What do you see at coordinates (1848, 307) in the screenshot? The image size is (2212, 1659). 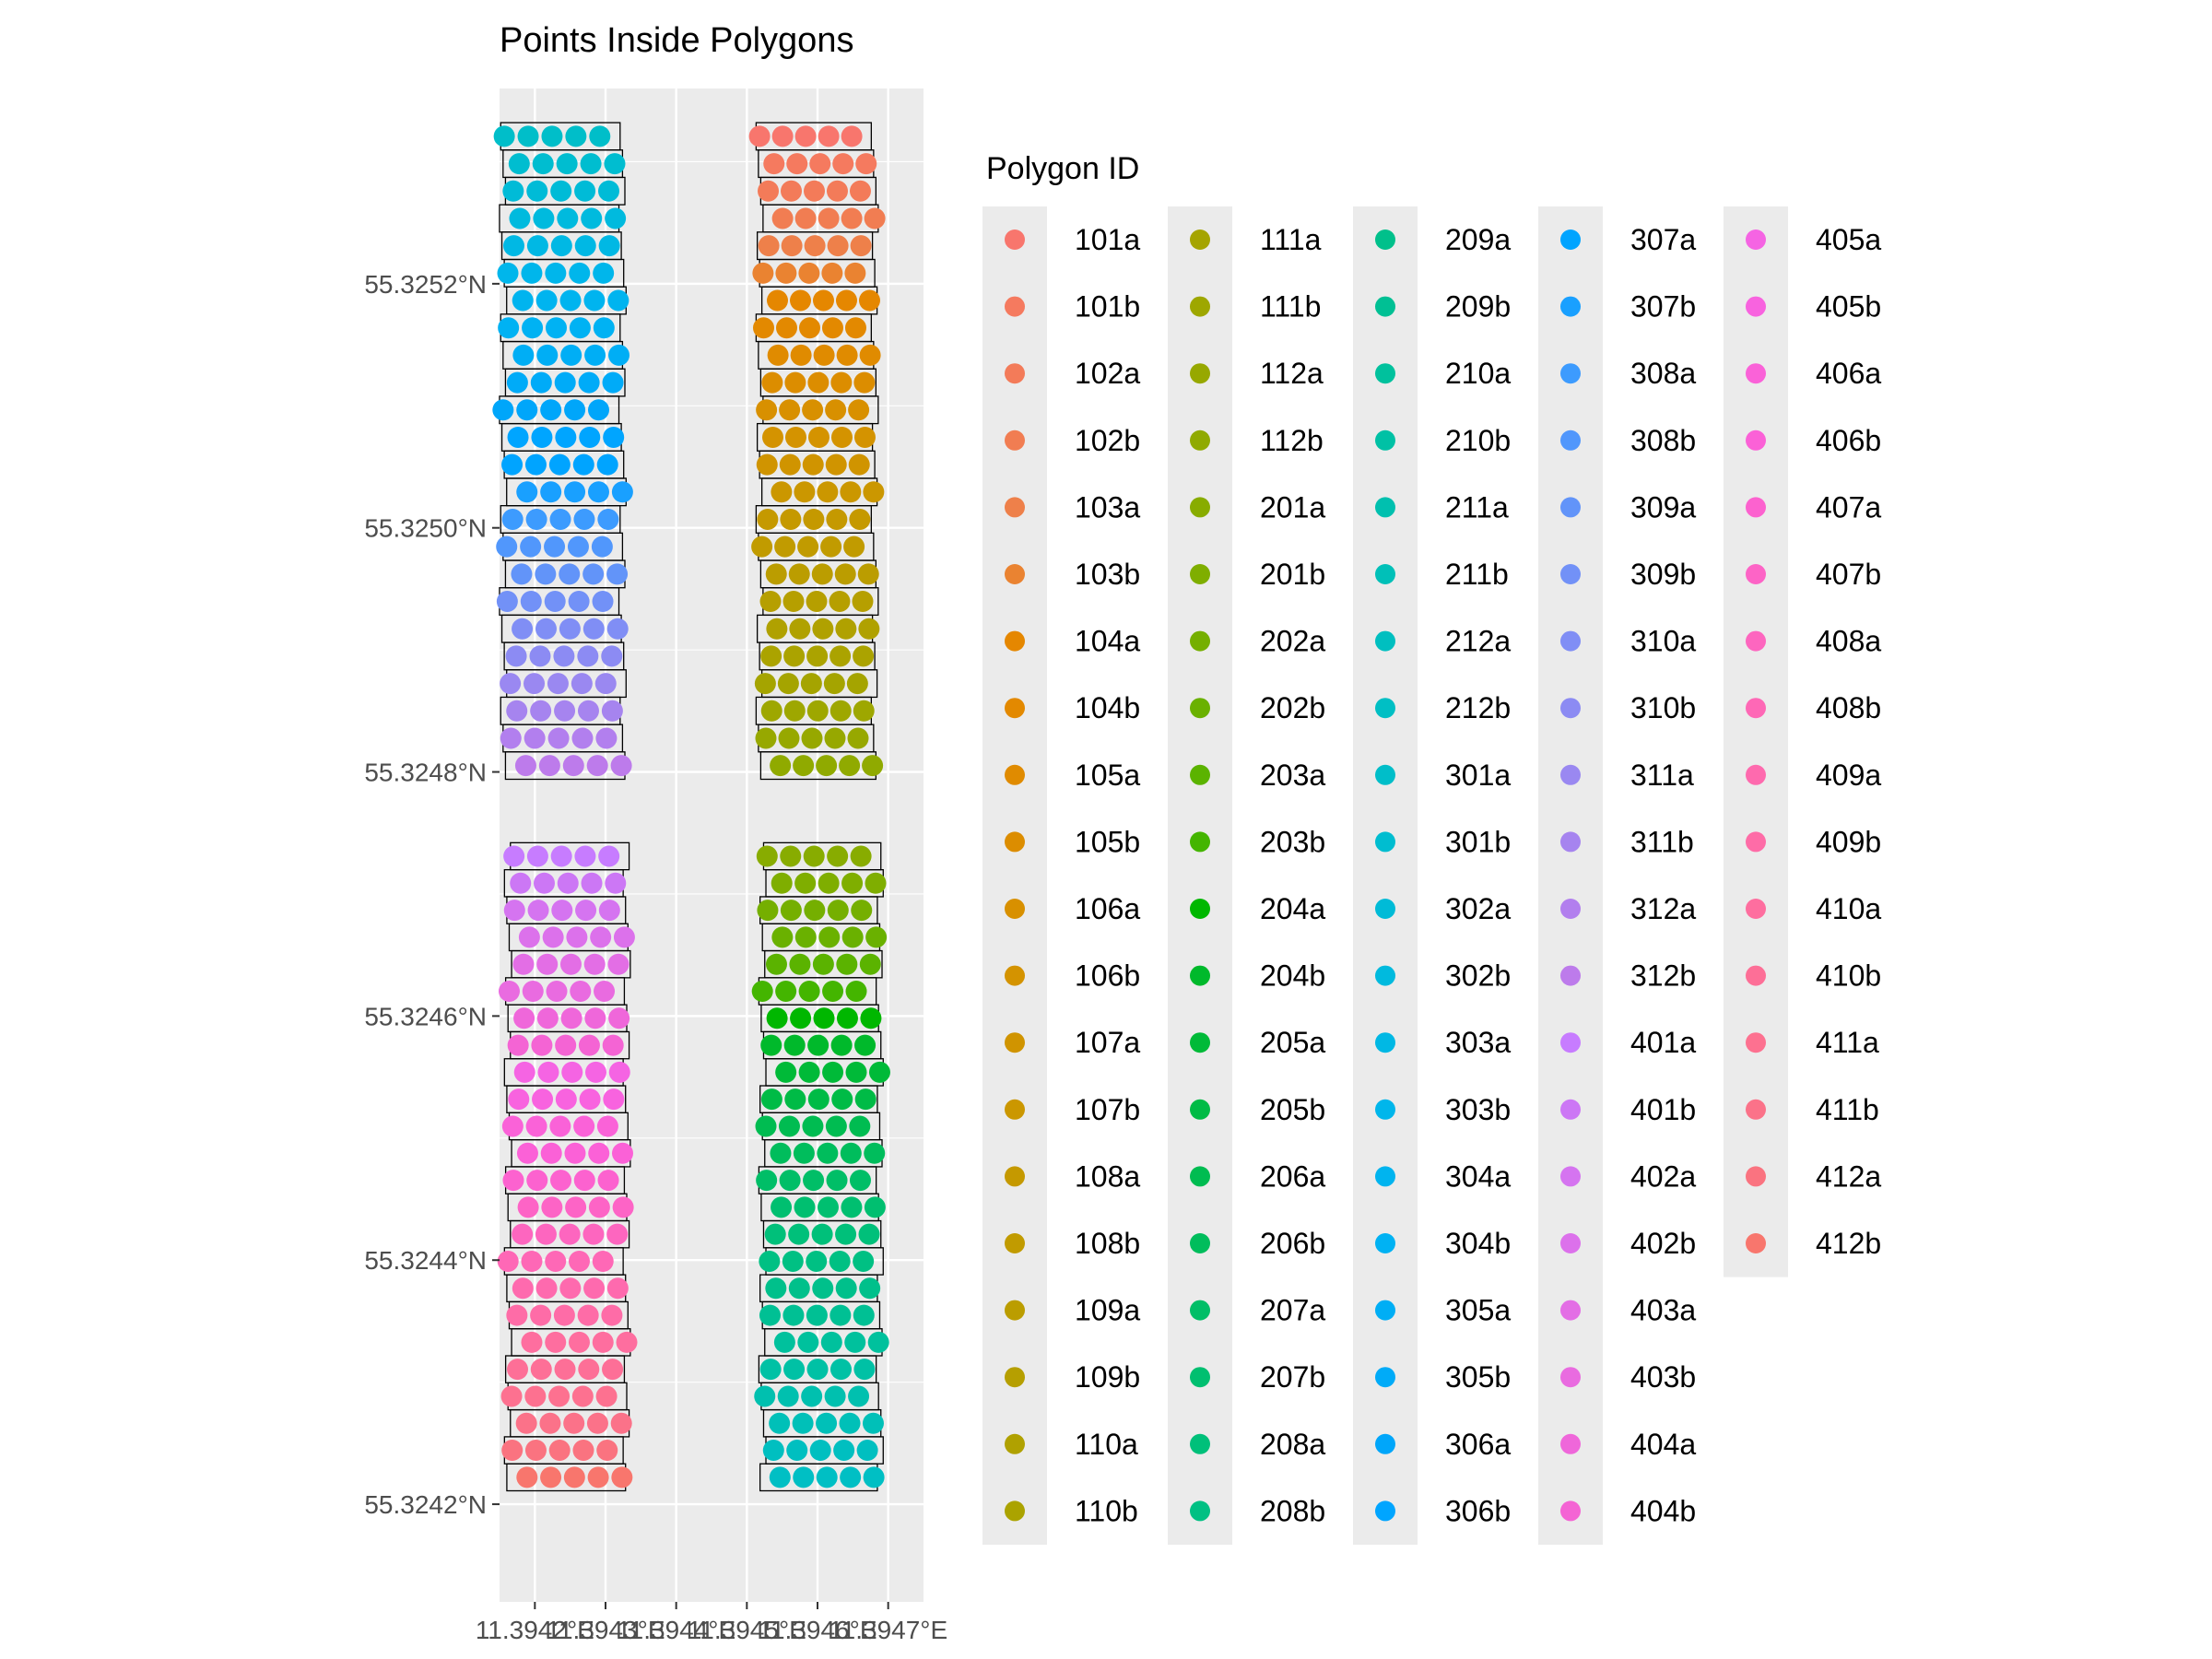 I see `legend-label-405b: 405b` at bounding box center [1848, 307].